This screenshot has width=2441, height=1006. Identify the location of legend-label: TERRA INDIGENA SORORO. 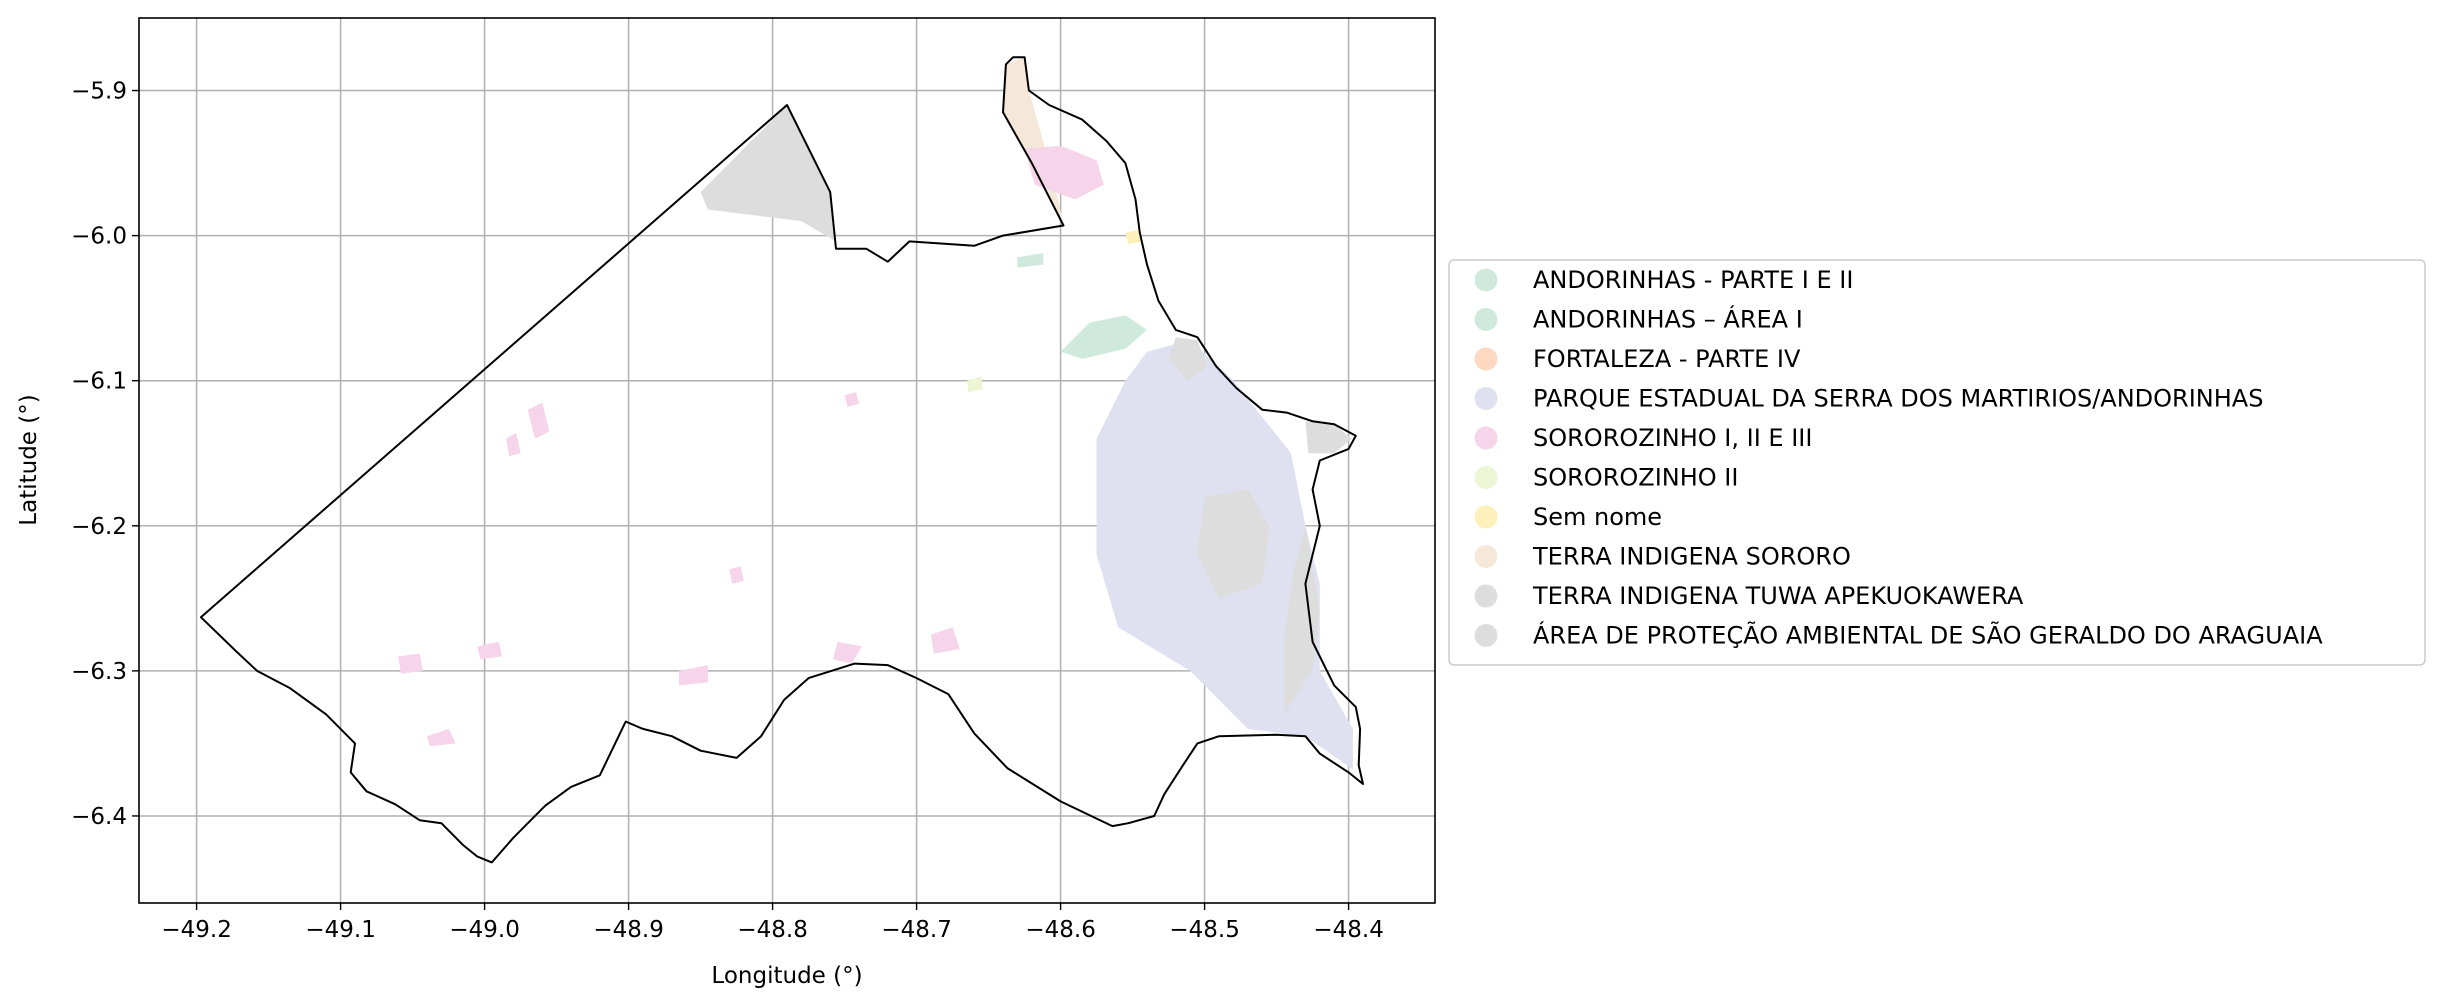
(1691, 557).